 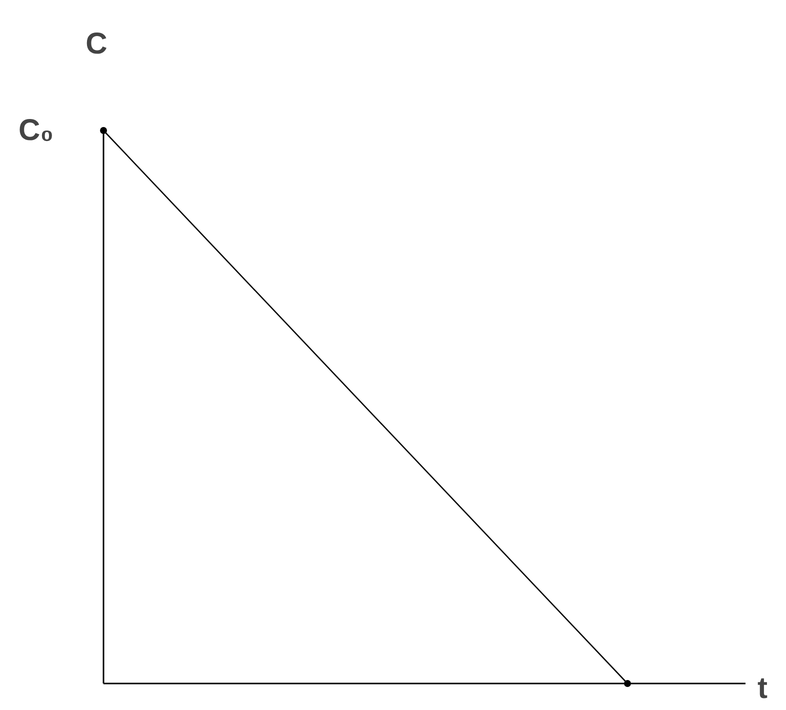 I want to click on text: C₀, so click(x=36, y=130).